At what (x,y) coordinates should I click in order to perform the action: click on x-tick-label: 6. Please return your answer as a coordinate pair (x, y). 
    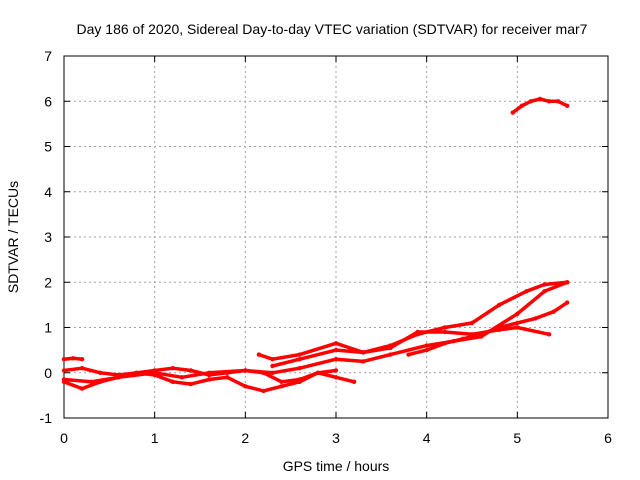
    Looking at the image, I should click on (608, 438).